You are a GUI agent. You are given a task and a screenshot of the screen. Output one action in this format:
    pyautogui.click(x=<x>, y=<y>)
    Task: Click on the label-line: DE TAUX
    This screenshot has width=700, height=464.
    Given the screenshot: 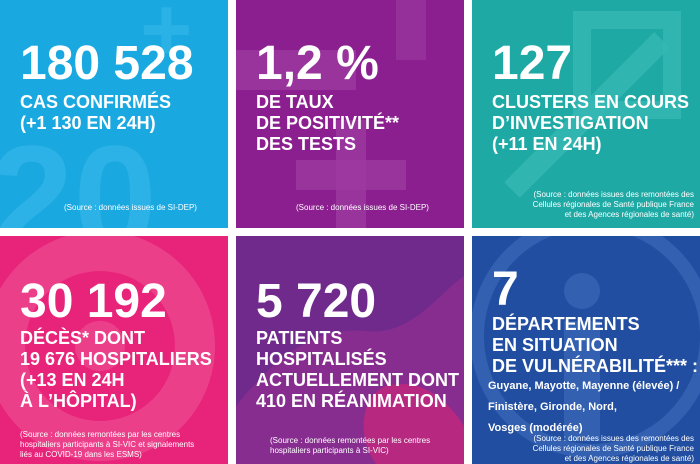 What is the action you would take?
    pyautogui.click(x=295, y=102)
    